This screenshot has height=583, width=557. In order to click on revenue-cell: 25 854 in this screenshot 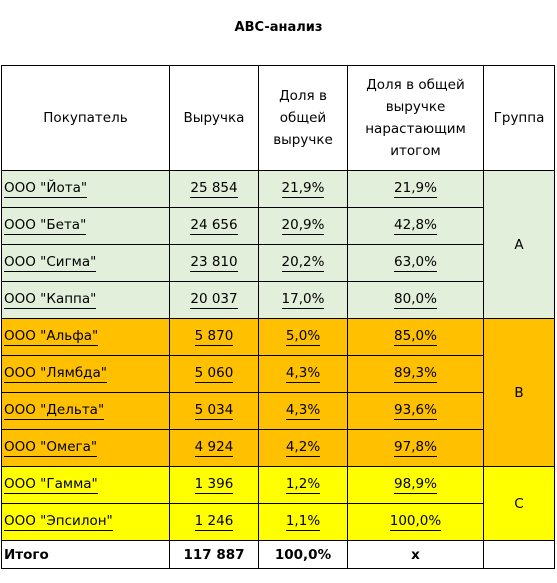, I will do `click(214, 189)`.